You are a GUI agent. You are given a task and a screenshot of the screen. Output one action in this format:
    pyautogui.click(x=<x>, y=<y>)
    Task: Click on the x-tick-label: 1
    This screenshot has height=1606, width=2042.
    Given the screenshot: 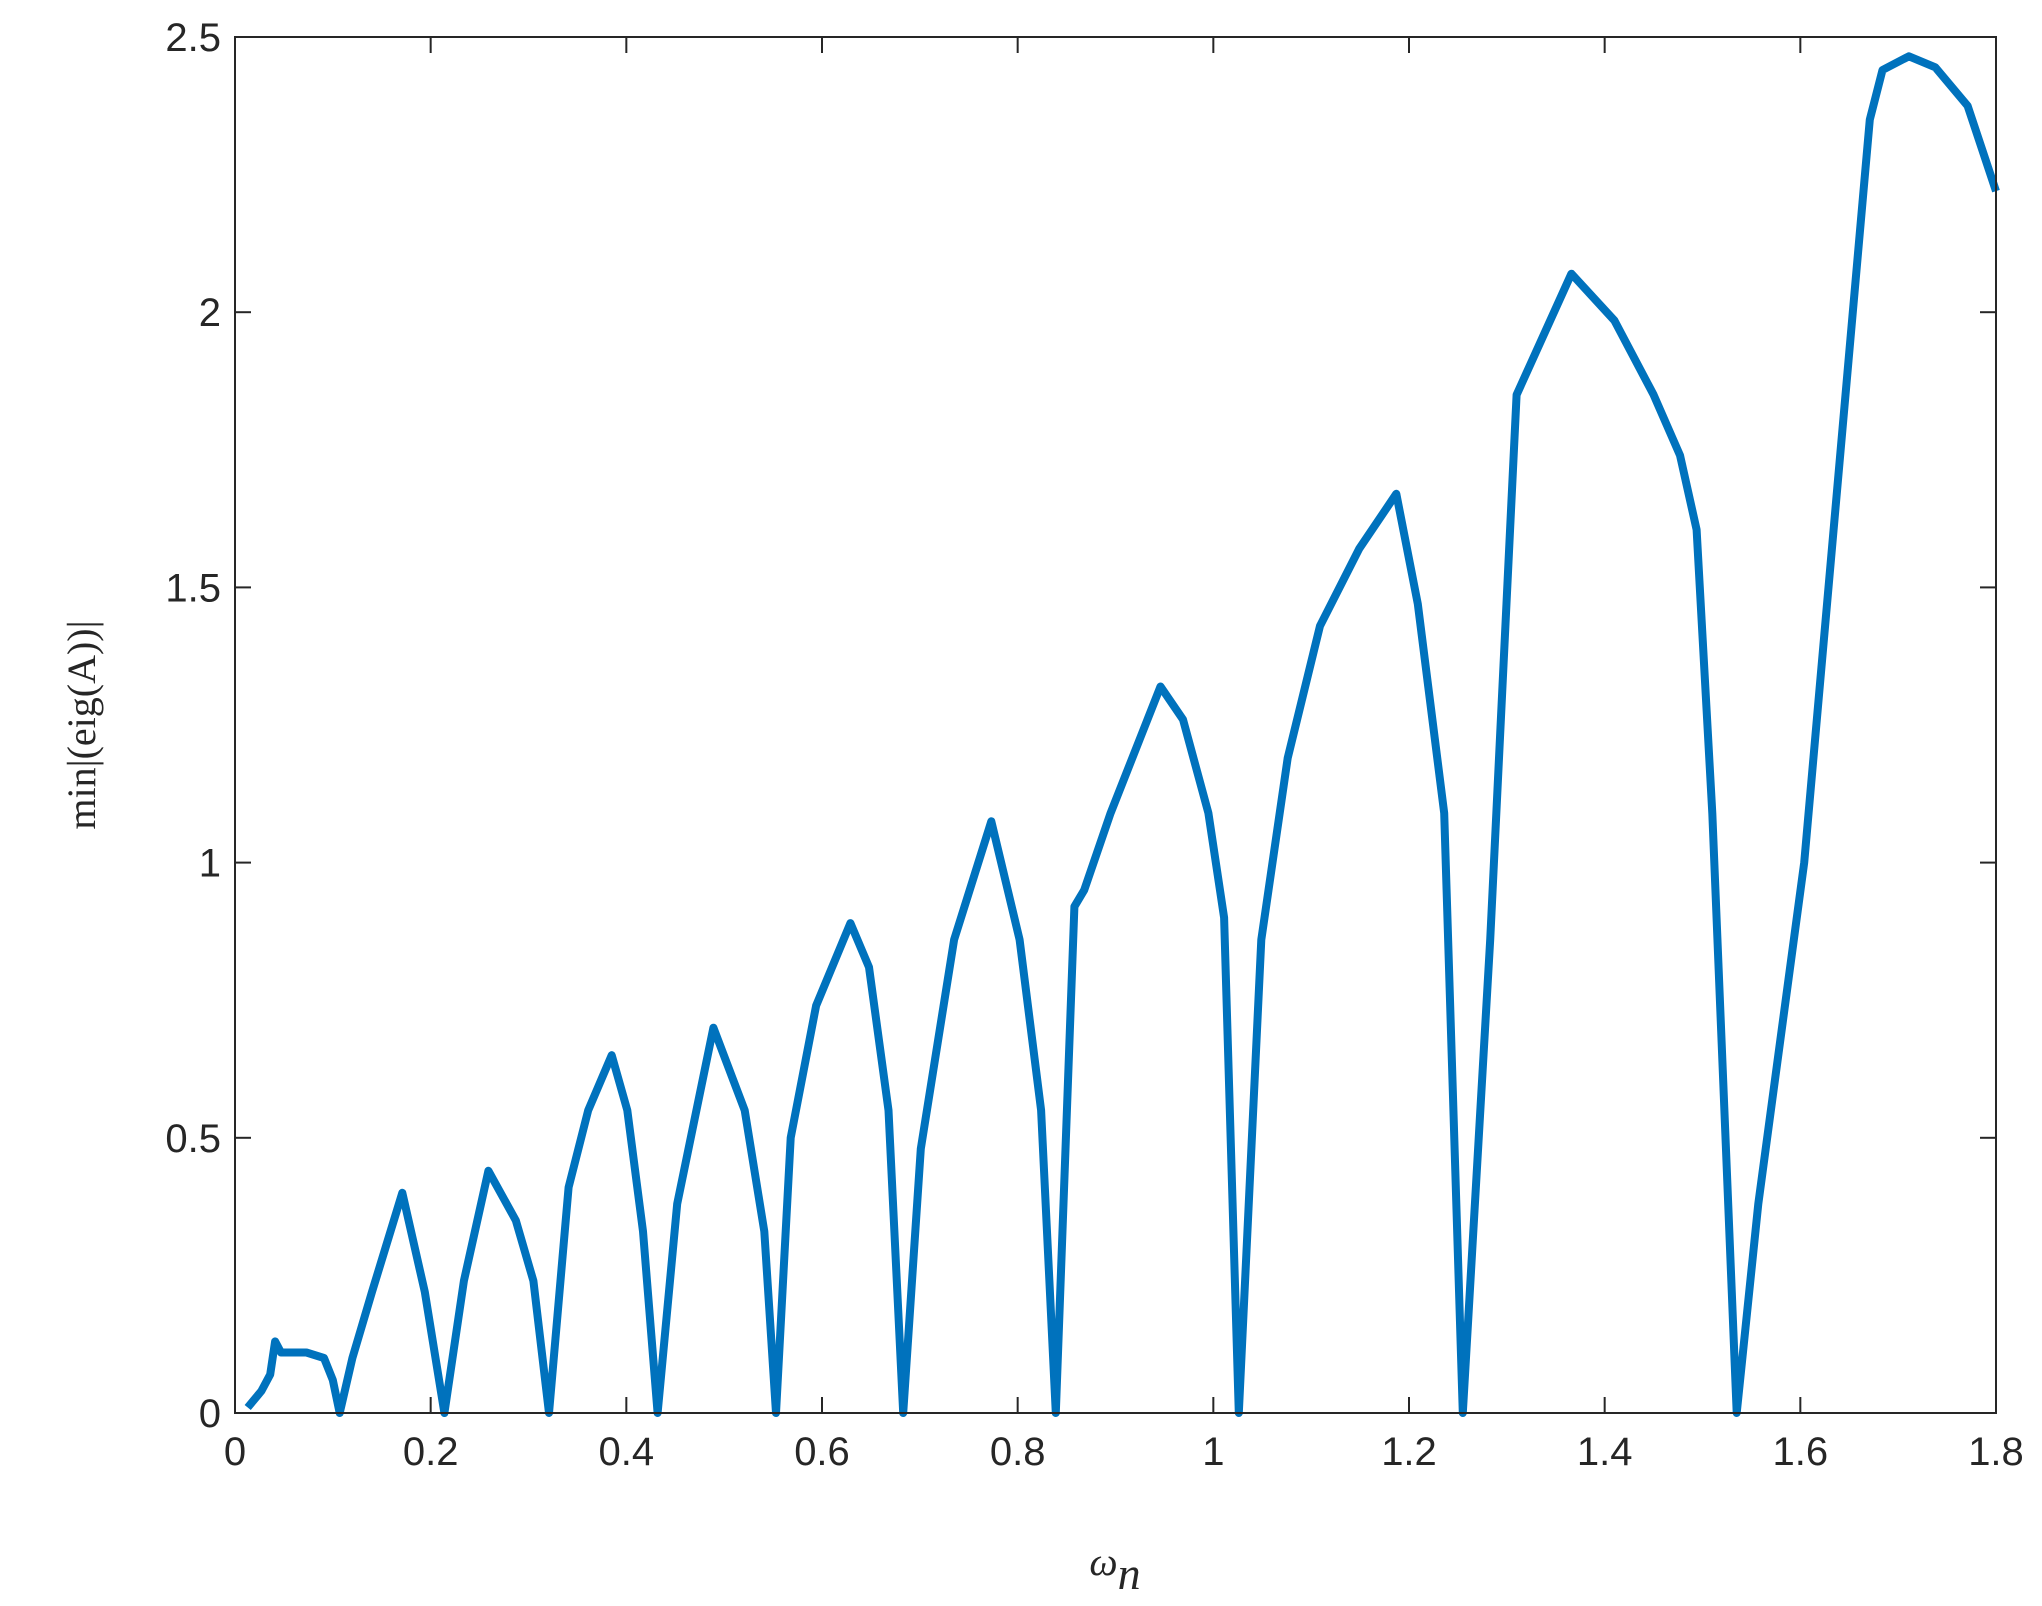 What is the action you would take?
    pyautogui.click(x=1213, y=1452)
    